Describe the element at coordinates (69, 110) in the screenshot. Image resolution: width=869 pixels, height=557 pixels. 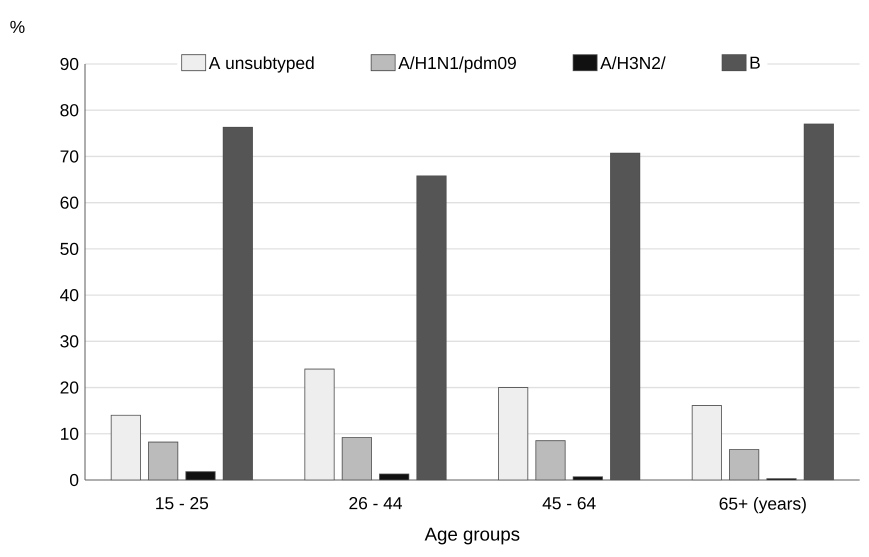
I see `y-tick-label: 80` at that location.